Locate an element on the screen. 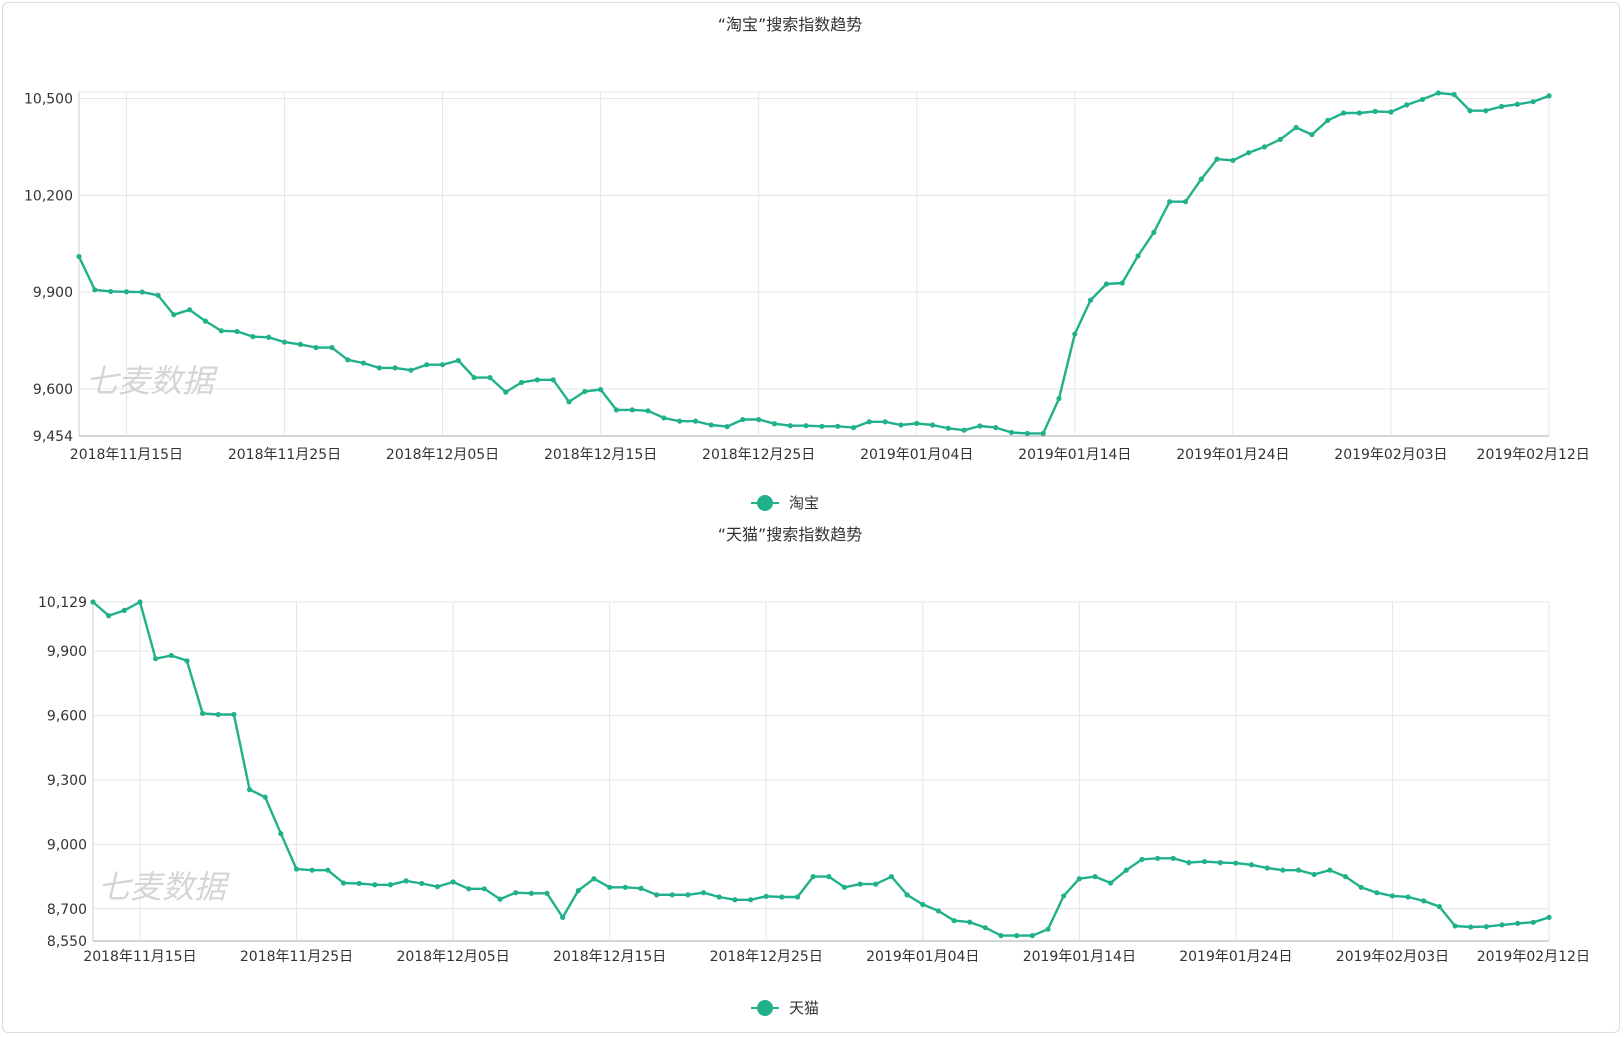 The width and height of the screenshot is (1624, 1037). y-tick-label: 9,454 is located at coordinates (53, 437).